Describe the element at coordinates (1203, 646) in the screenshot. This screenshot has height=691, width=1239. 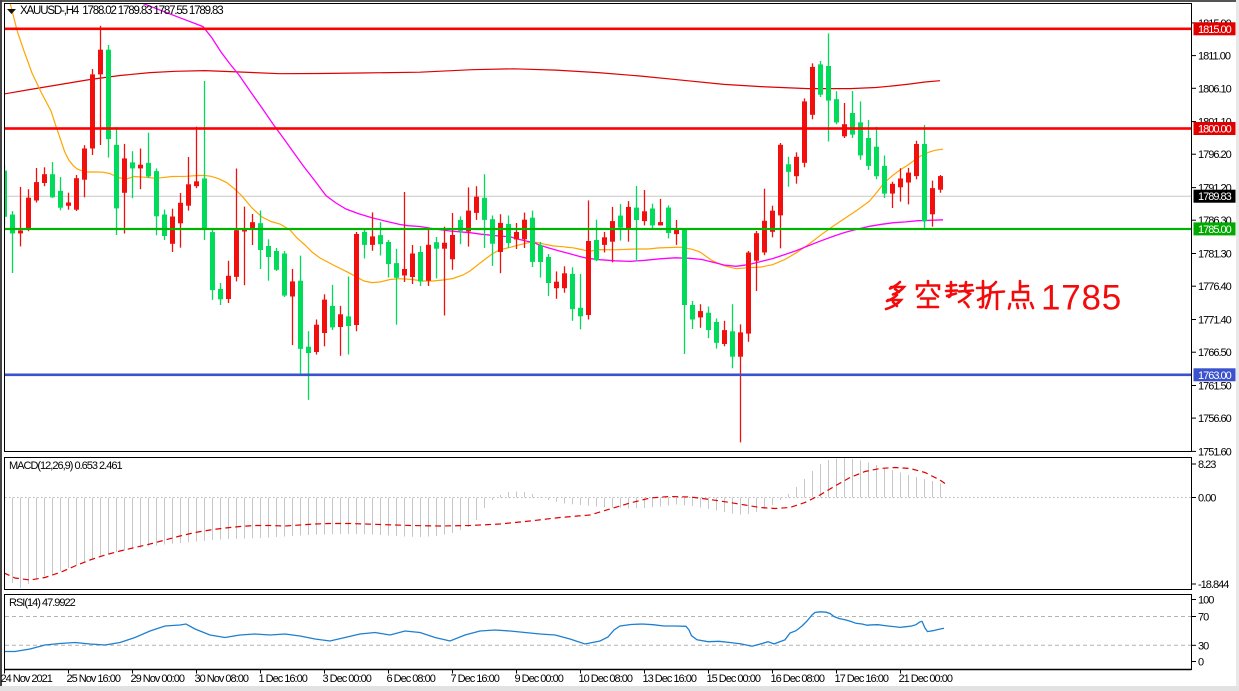
I see `svg-text: 30` at that location.